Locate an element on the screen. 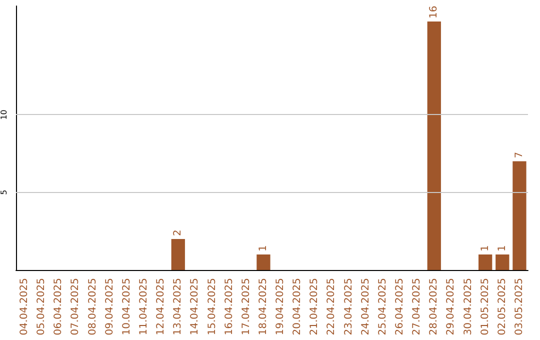 This screenshot has height=340, width=540. y-tick-label: 10 is located at coordinates (4, 115).